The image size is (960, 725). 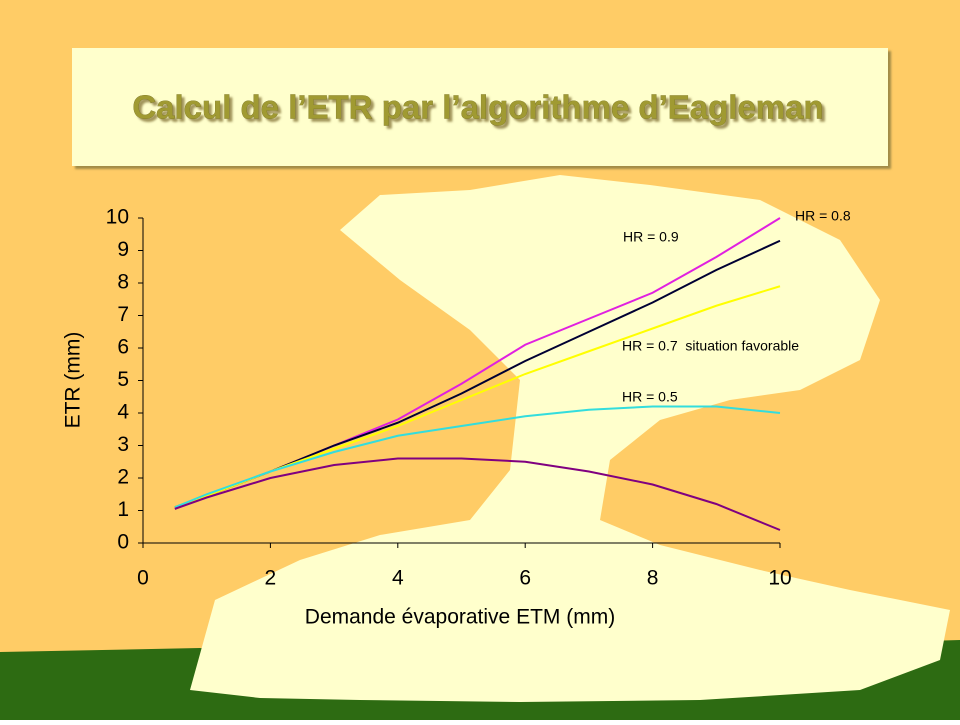 I want to click on x-tick-label: 6, so click(x=525, y=578).